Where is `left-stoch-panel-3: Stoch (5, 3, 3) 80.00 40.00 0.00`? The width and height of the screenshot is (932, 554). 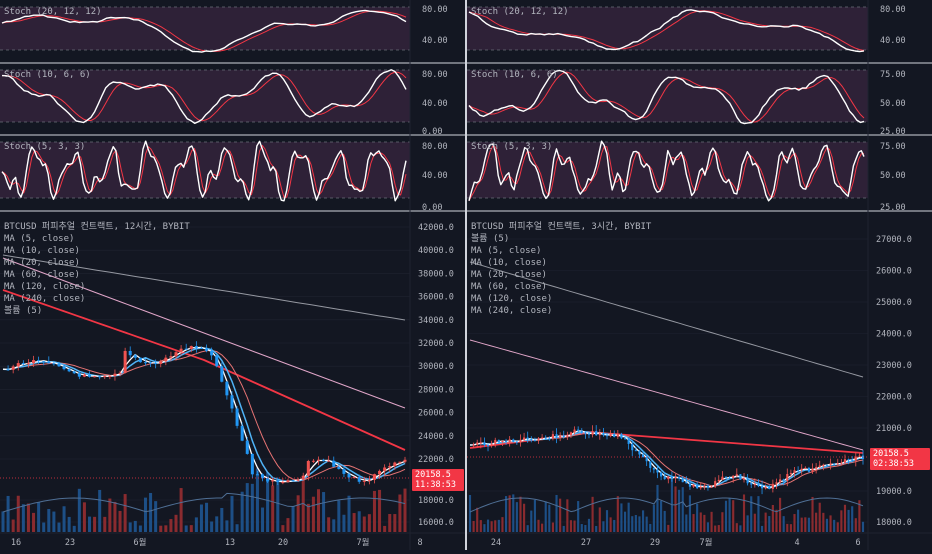
left-stoch-panel-3: Stoch (5, 3, 3) 80.00 40.00 0.00 is located at coordinates (224, 176).